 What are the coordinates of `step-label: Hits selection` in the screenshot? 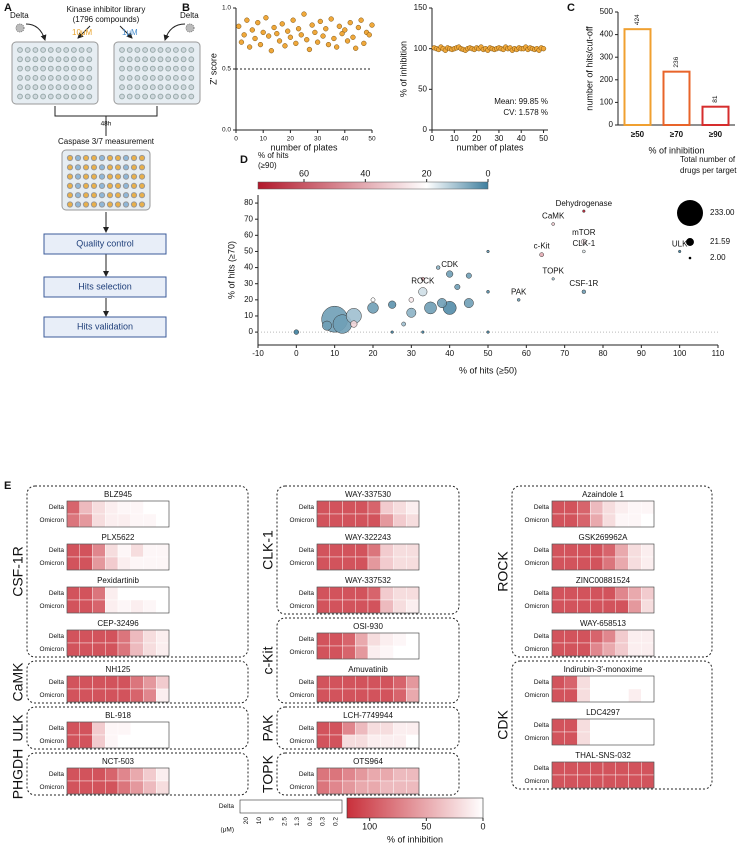 It's located at (105, 286).